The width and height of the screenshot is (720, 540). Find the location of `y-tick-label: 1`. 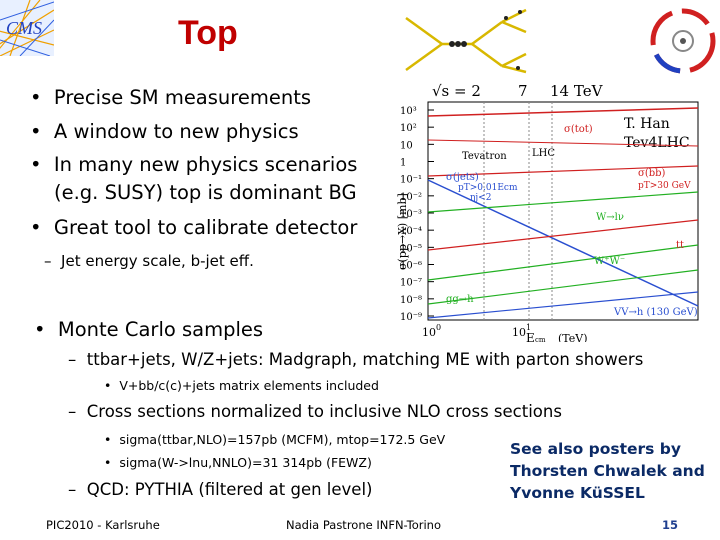

y-tick-label: 1 is located at coordinates (403, 163).